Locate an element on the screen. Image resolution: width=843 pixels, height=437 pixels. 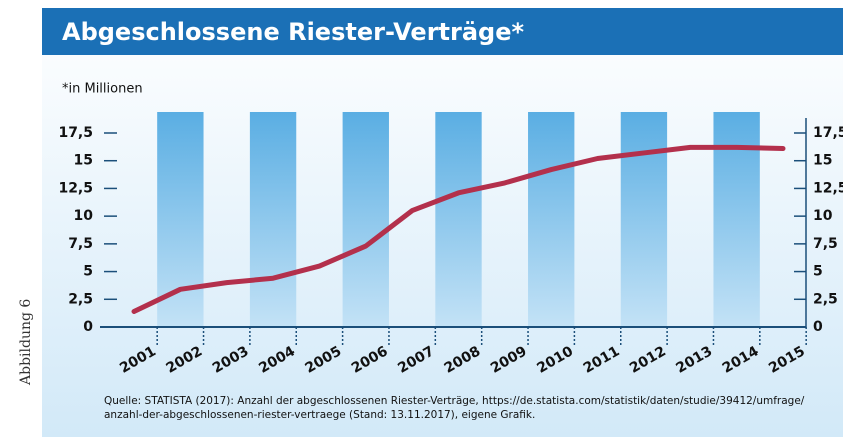
y-tick-label: 10 is located at coordinates (84, 216).